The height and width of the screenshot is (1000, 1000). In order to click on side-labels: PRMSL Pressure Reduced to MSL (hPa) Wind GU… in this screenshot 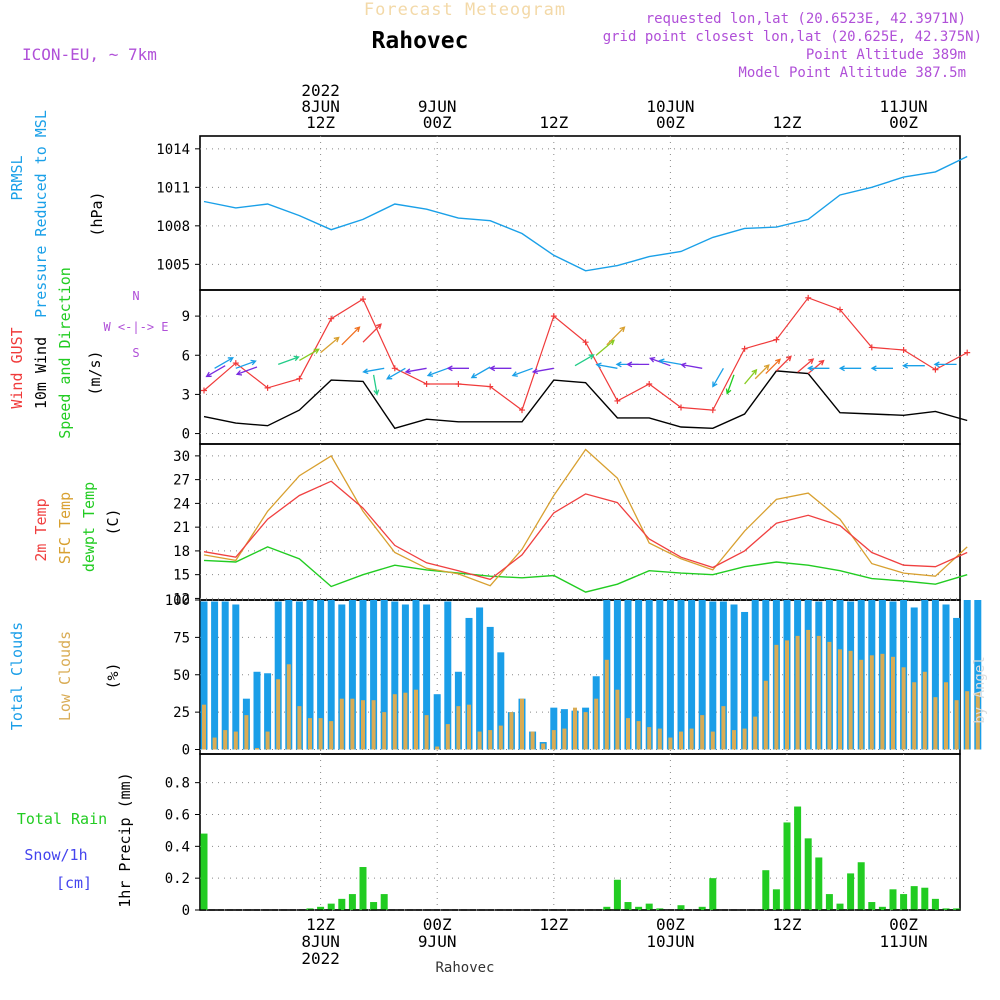, I will do `click(88, 509)`.